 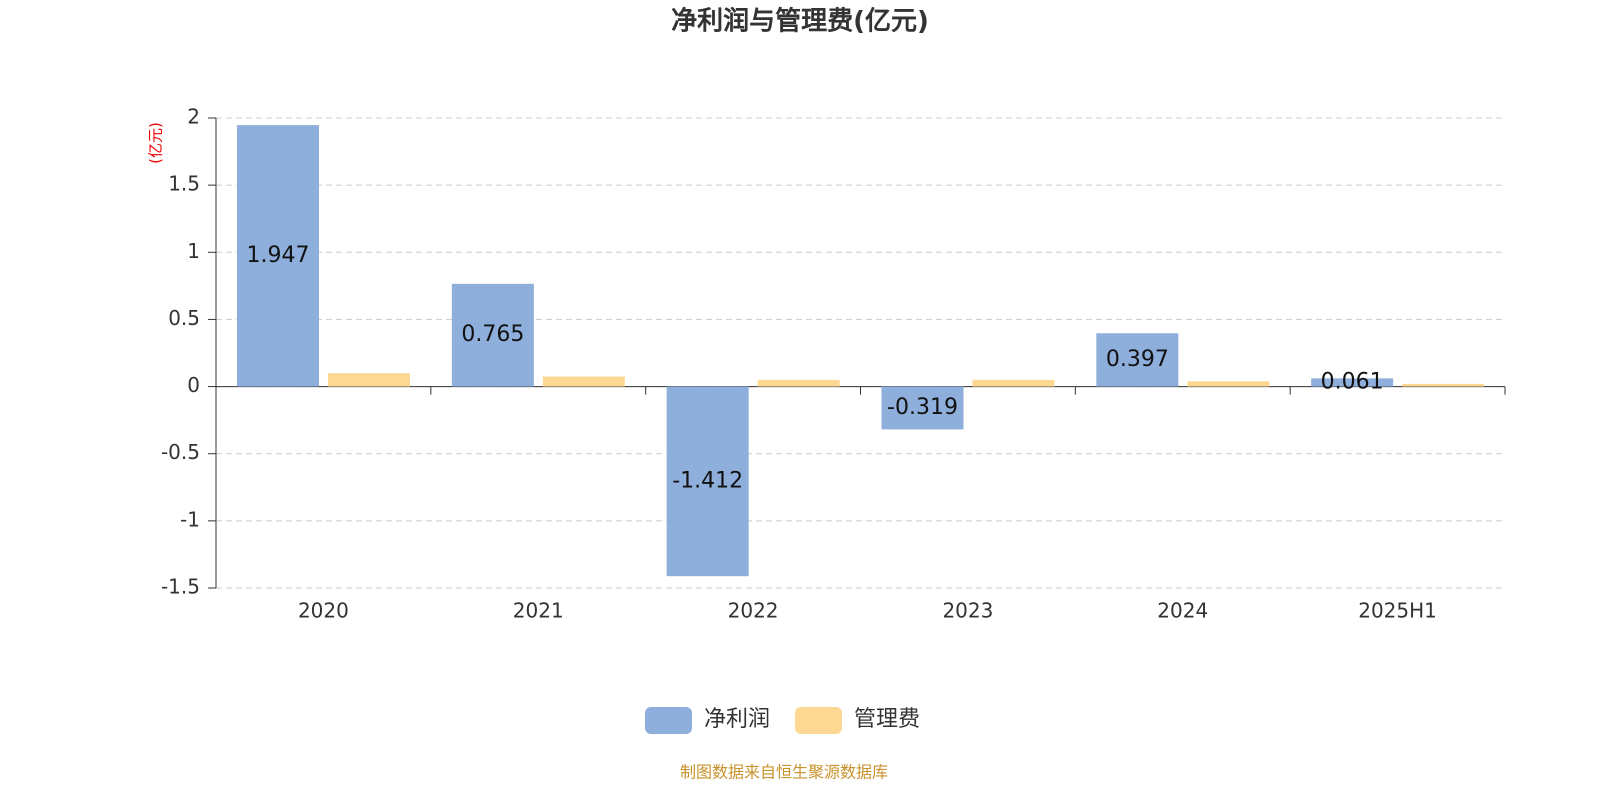 I want to click on y-axis-label: (亿元), so click(x=156, y=143).